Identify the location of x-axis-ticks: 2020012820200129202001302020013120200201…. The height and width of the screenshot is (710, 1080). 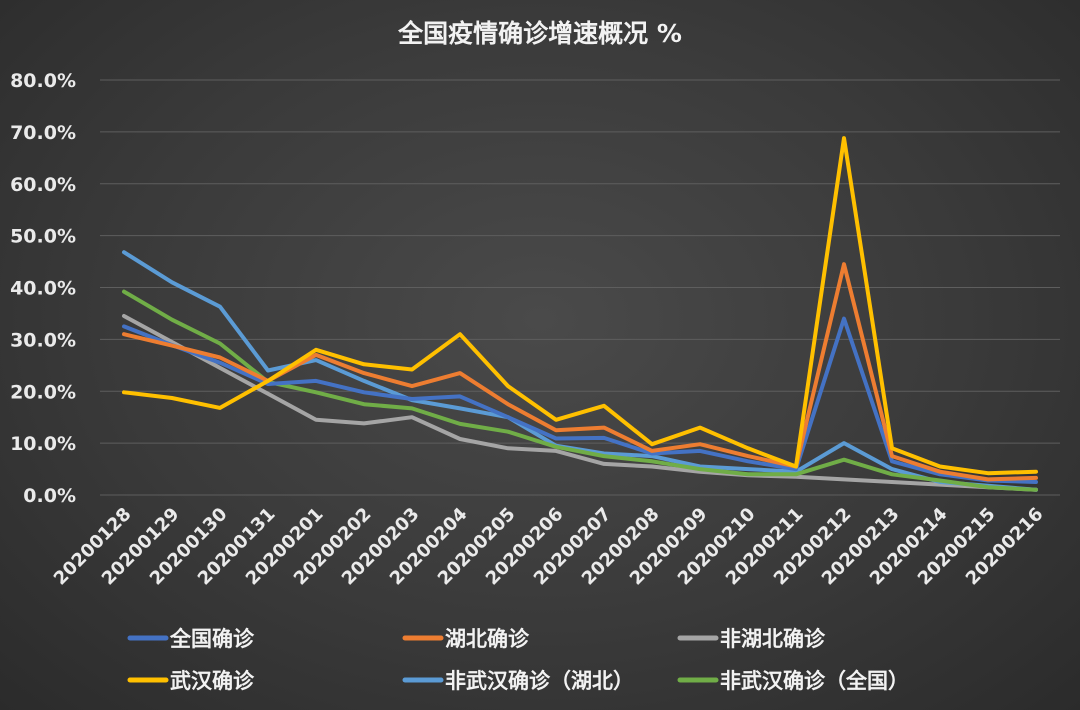
(549, 547).